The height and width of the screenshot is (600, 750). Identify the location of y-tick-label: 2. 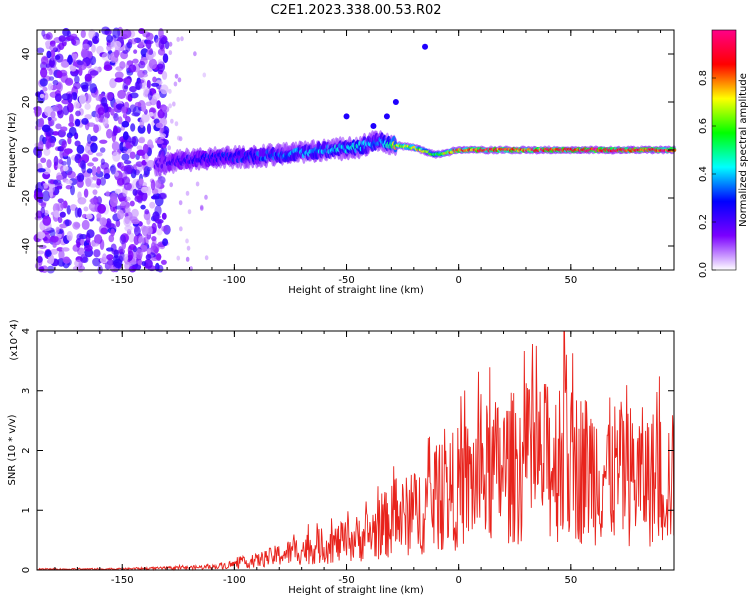
(26, 450).